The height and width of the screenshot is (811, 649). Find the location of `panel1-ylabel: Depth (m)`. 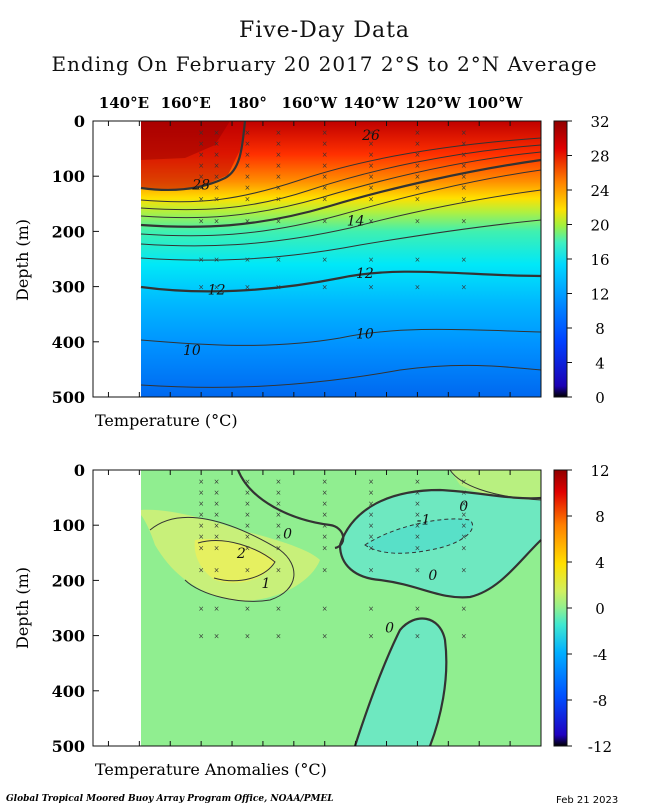

panel1-ylabel: Depth (m) is located at coordinates (22, 260).